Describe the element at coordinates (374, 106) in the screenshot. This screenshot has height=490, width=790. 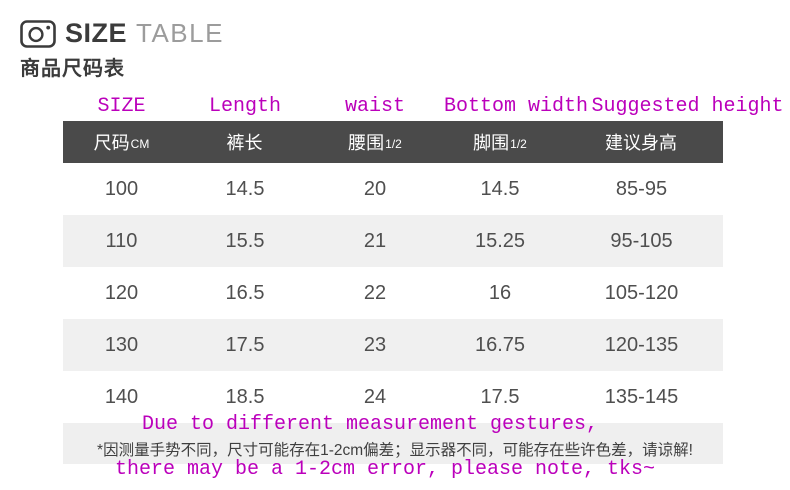
I see `col-header-en-waist: waist` at that location.